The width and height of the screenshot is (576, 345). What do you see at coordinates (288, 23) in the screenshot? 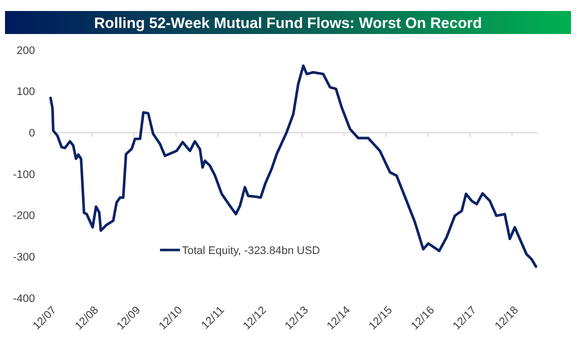
I see `chart-title: Rolling 52-Week Mutual Fund Flows: Worst On Record` at bounding box center [288, 23].